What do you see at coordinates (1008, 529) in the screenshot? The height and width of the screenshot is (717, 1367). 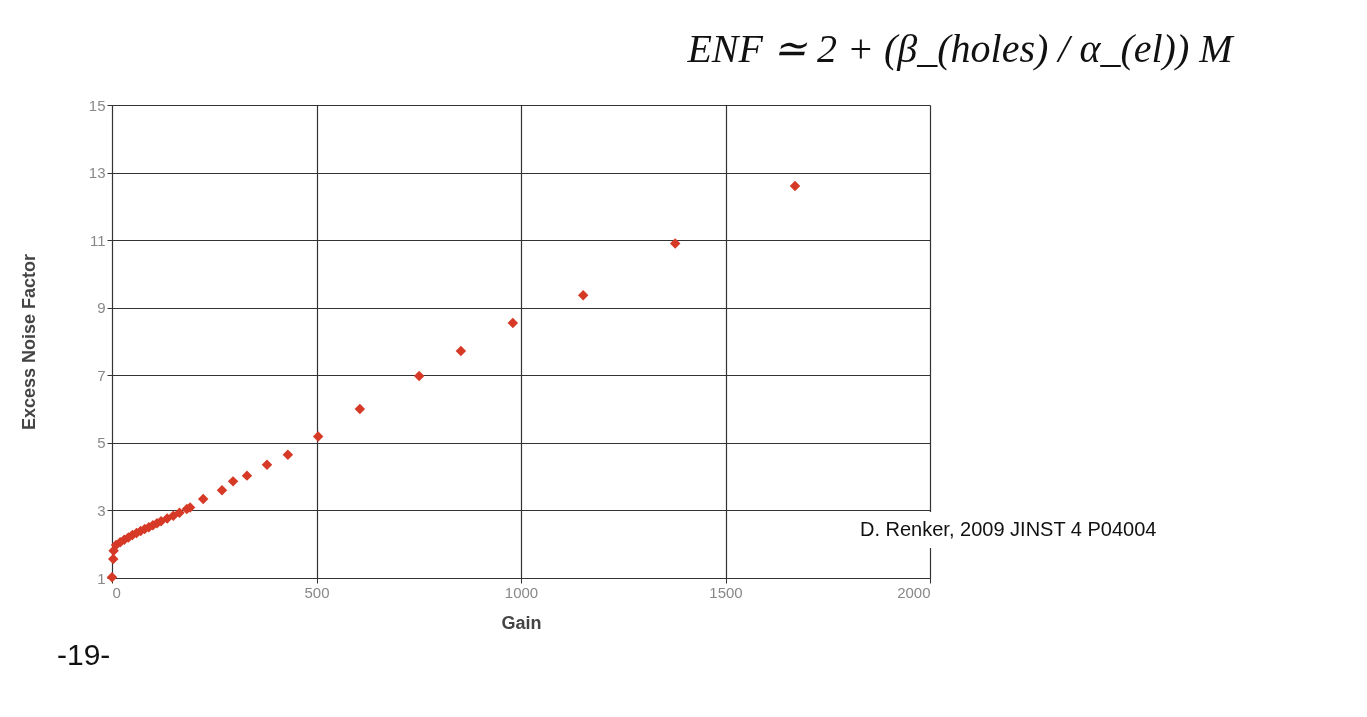 I see `annotation: D. Renker, 2009 JINST 4 P04004` at bounding box center [1008, 529].